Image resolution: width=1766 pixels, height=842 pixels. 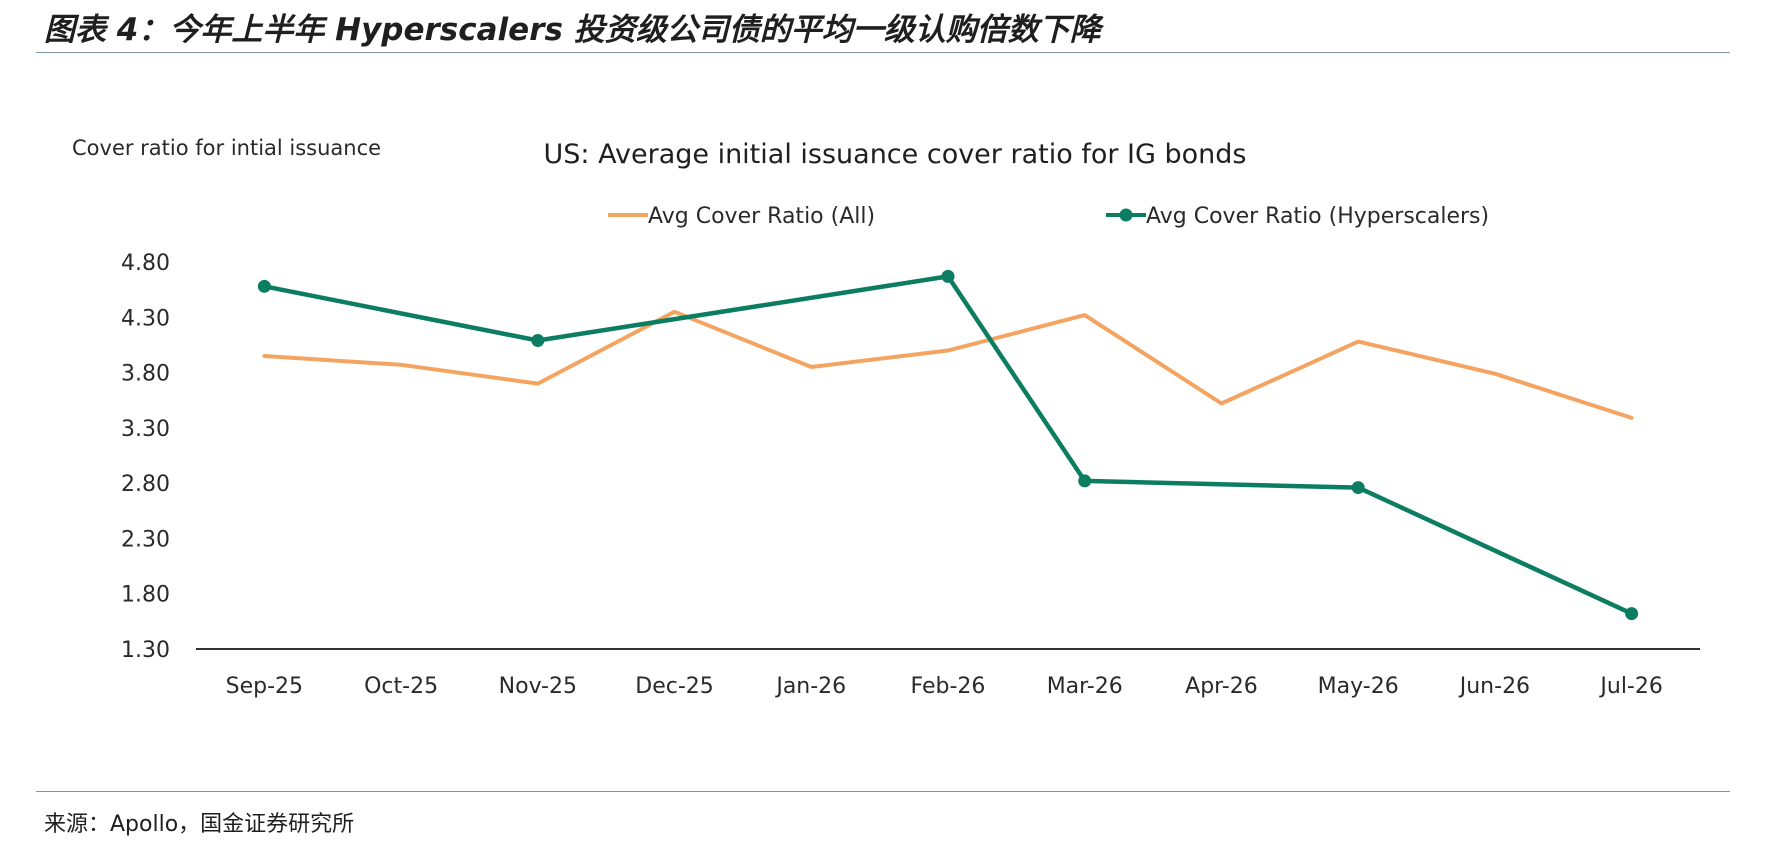 What do you see at coordinates (948, 364) in the screenshot?
I see `series-line-all` at bounding box center [948, 364].